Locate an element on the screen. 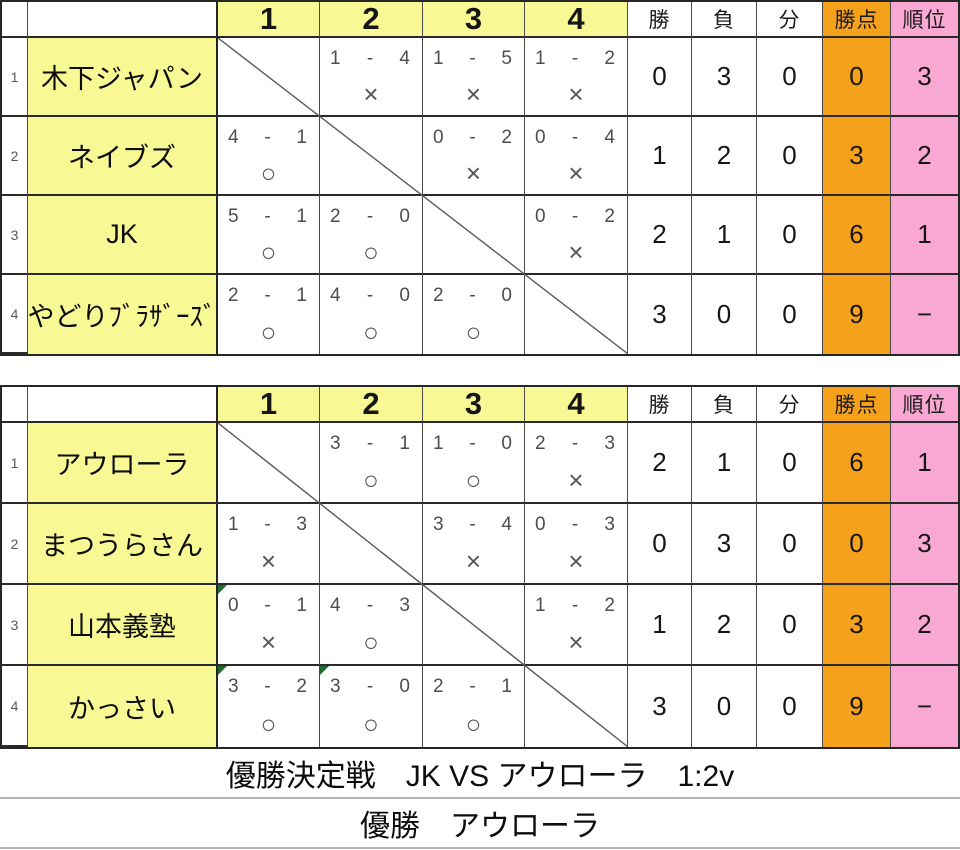 The width and height of the screenshot is (960, 850). result-cell: 5 - 1 ○ is located at coordinates (269, 235).